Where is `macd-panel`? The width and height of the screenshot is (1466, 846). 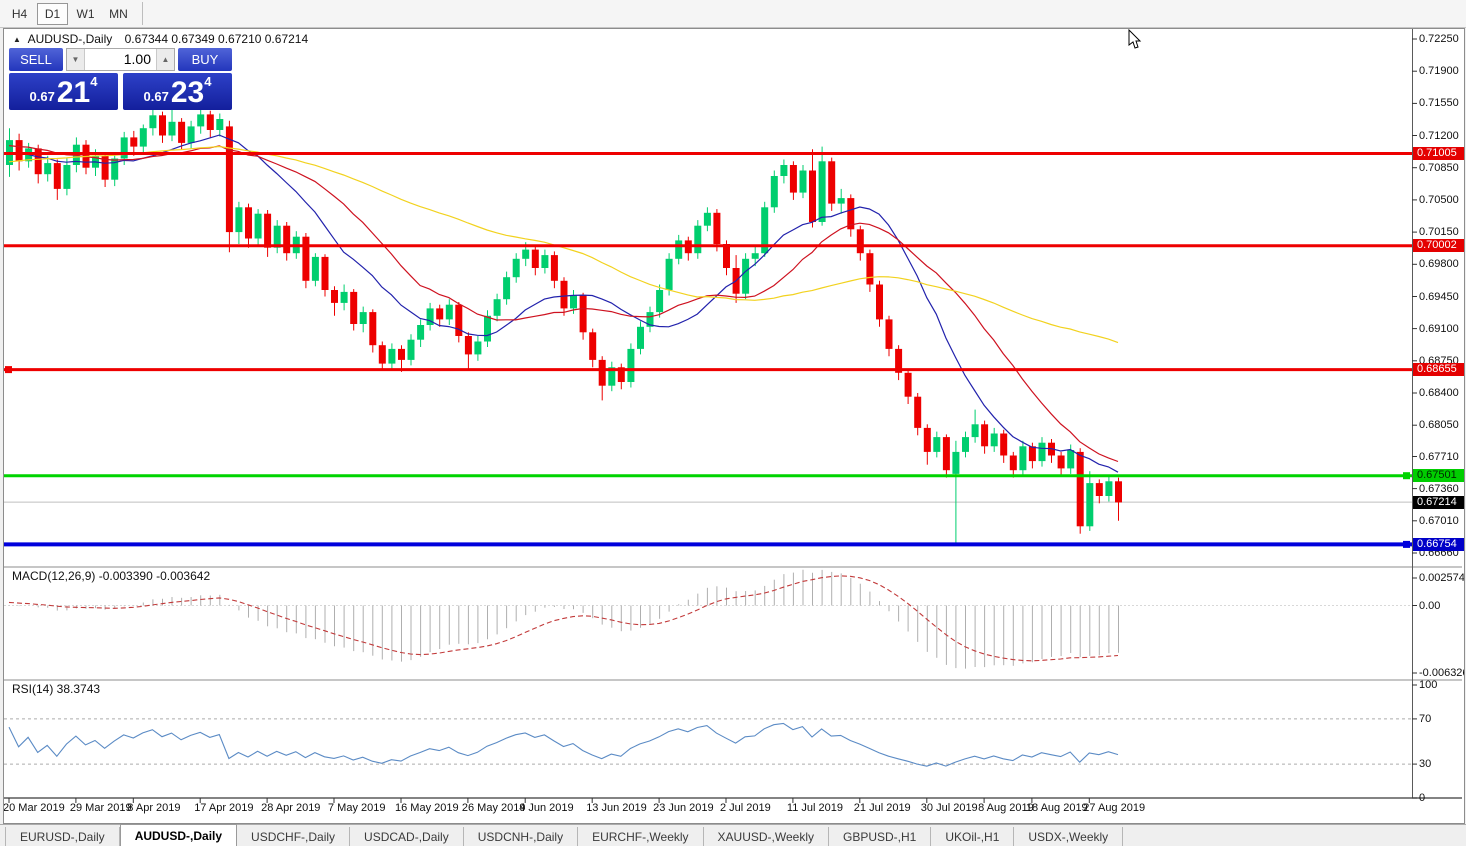 macd-panel is located at coordinates (708, 619).